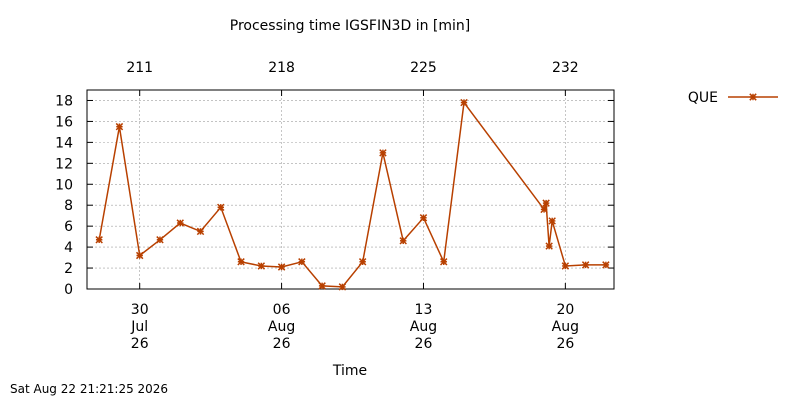 This screenshot has height=400, width=800. Describe the element at coordinates (281, 68) in the screenshot. I see `x-top-tick-label: 218` at that location.